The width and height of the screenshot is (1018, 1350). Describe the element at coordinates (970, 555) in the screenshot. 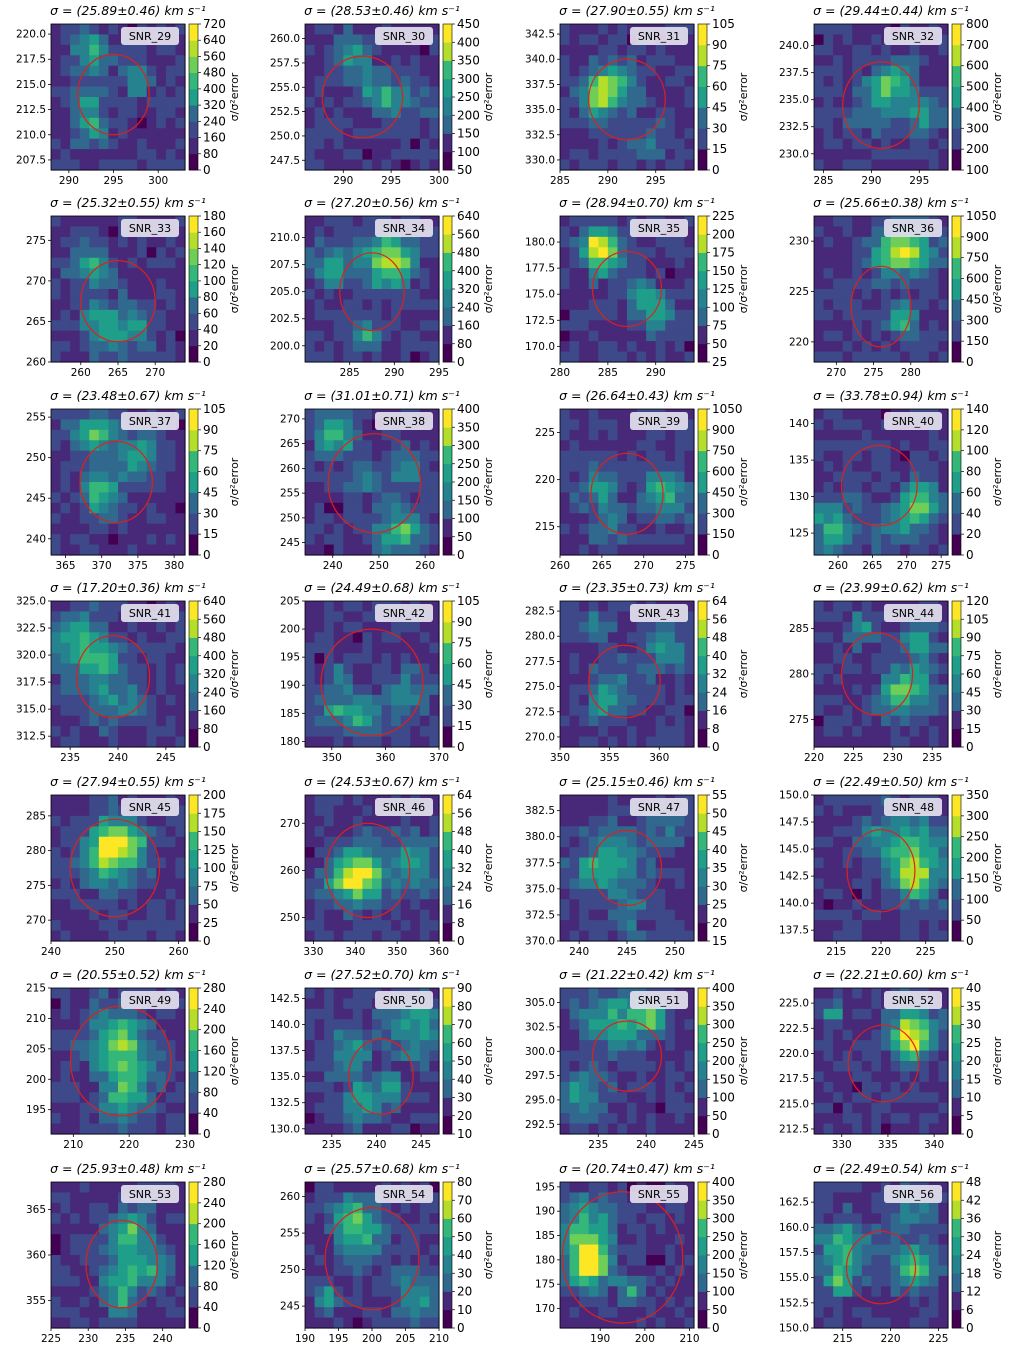

I see `colorbar-tick-label: 0` at that location.